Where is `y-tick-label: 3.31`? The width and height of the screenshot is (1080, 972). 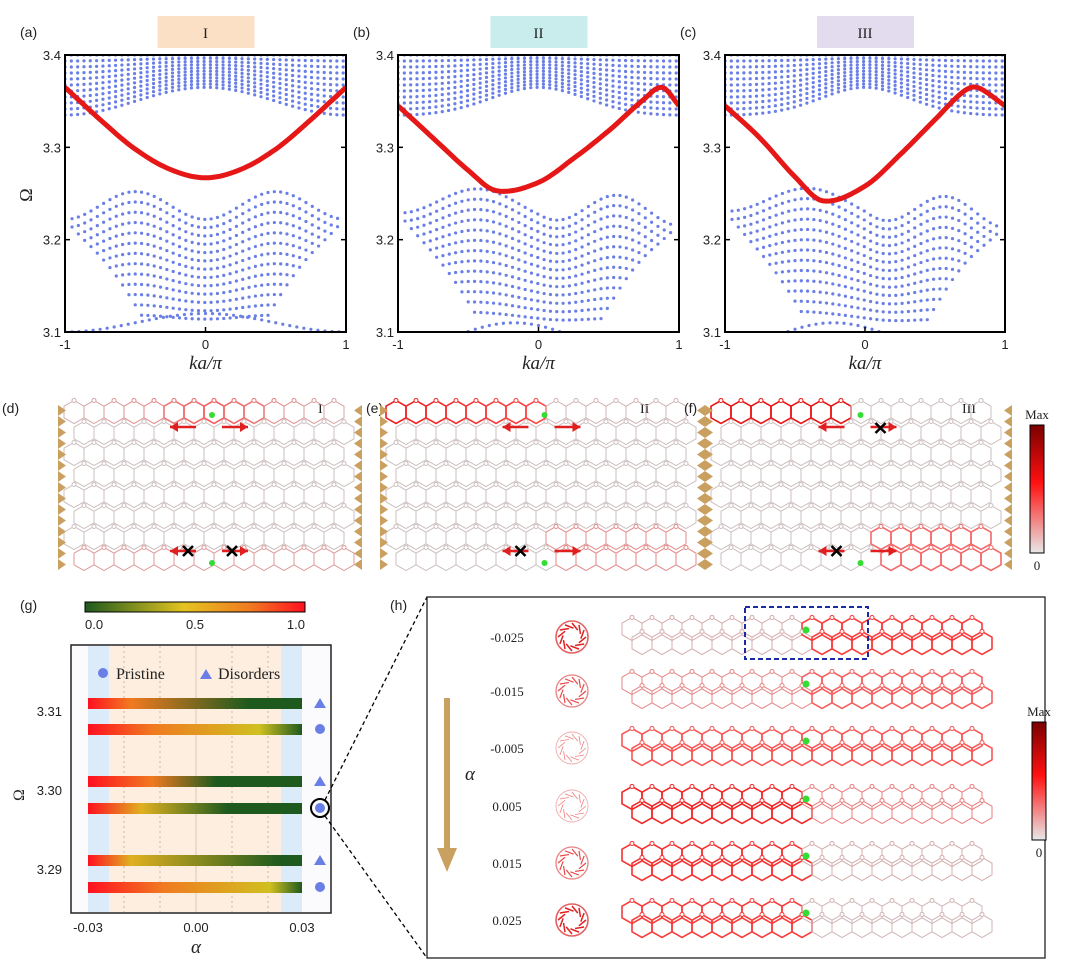 y-tick-label: 3.31 is located at coordinates (49, 711).